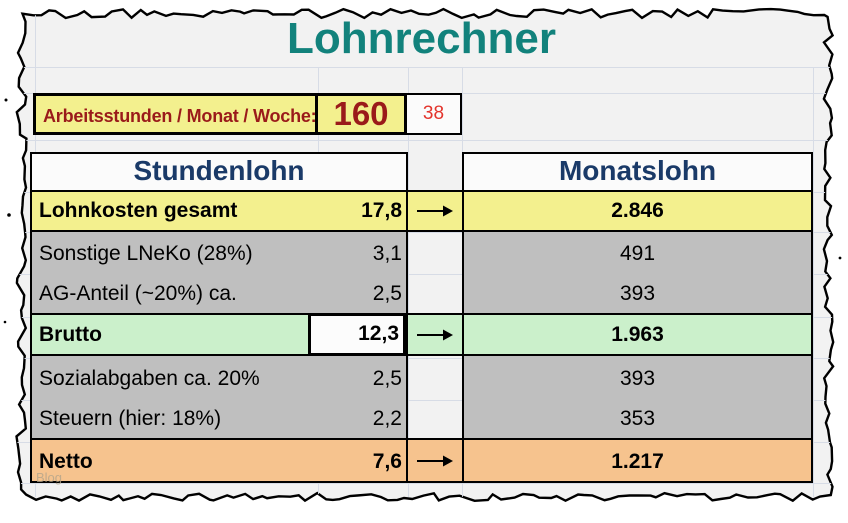  I want to click on row-value-hourly: 17,8, so click(381, 210).